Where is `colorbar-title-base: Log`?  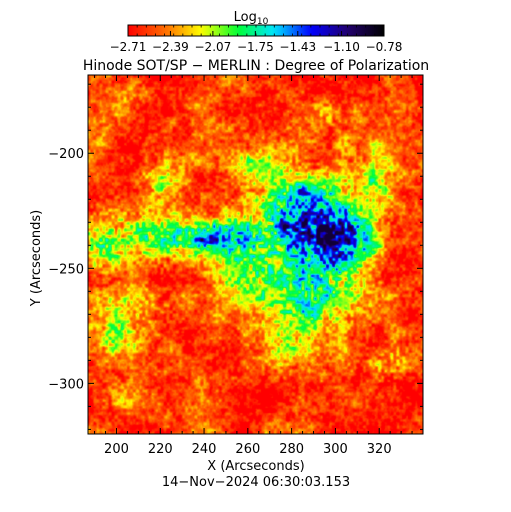
colorbar-title-base: Log is located at coordinates (245, 17).